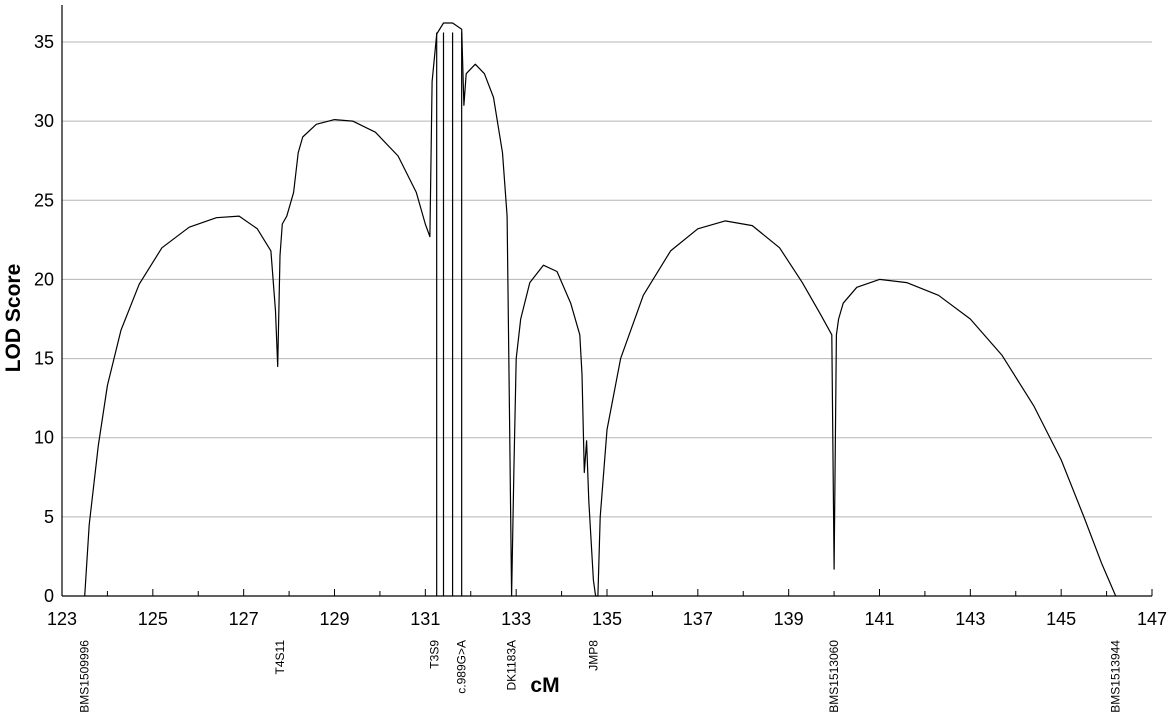  What do you see at coordinates (425, 619) in the screenshot?
I see `x-tick-label-131: 131` at bounding box center [425, 619].